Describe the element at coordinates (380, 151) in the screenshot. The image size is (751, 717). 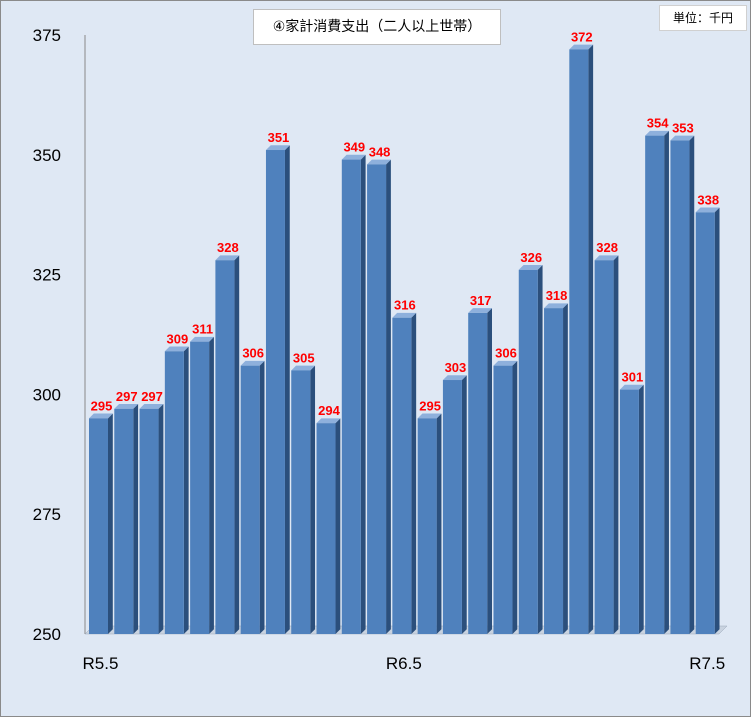
I see `data-label: 348` at that location.